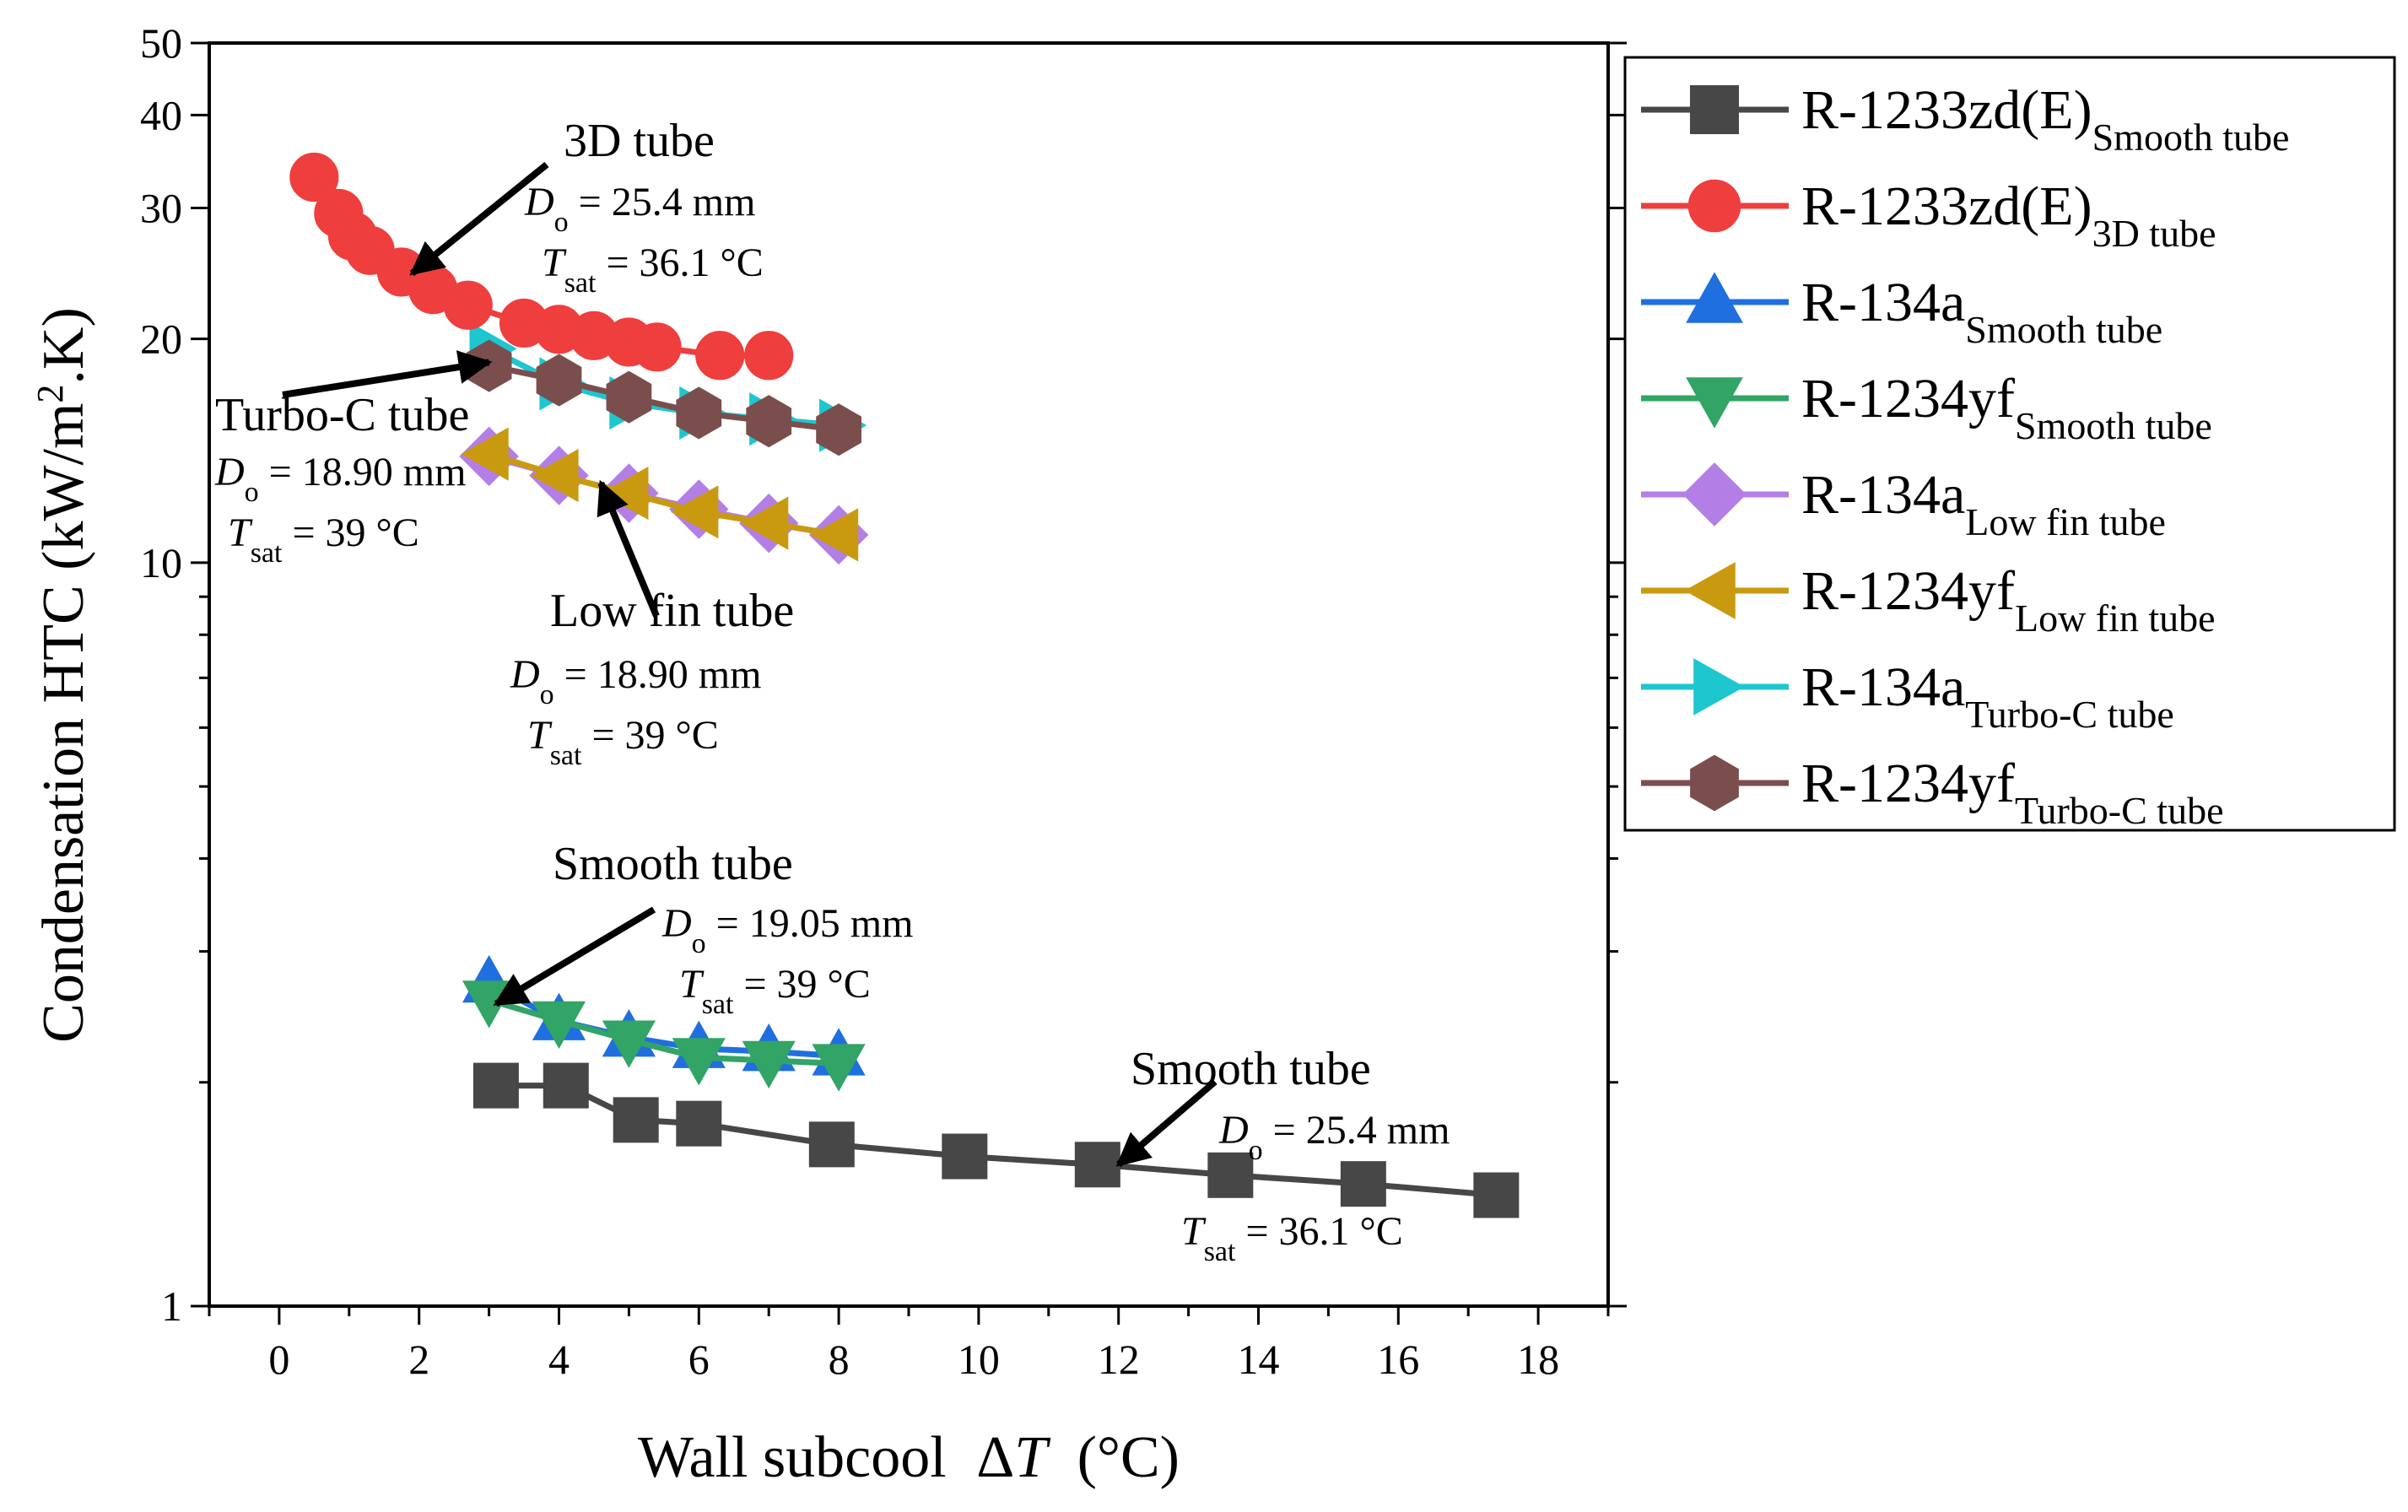  Describe the element at coordinates (672, 611) in the screenshot. I see `annotation-title: Low fin tube` at that location.